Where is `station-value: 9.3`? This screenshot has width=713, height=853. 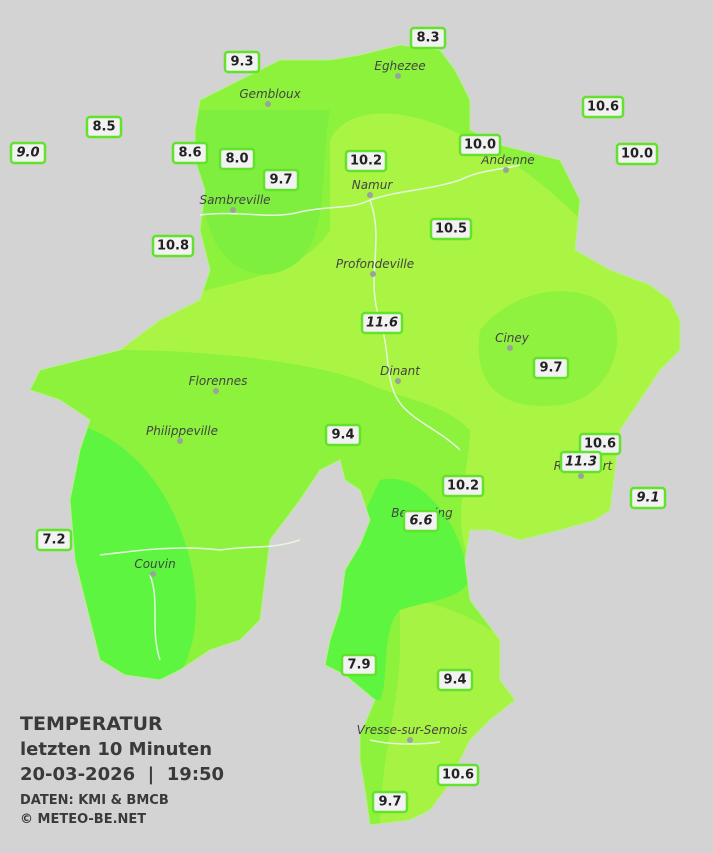
station-value: 9.3 is located at coordinates (241, 62).